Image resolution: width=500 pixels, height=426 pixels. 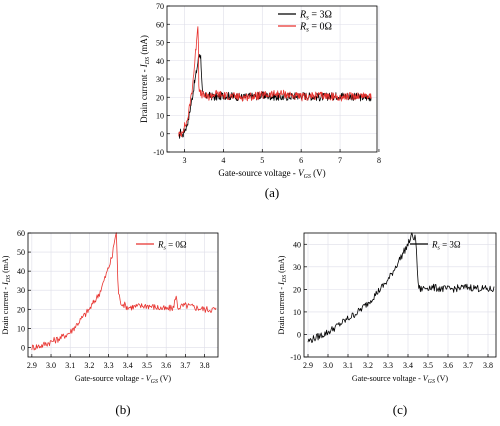 What do you see at coordinates (400, 409) in the screenshot?
I see `chart-caption: (c)` at bounding box center [400, 409].